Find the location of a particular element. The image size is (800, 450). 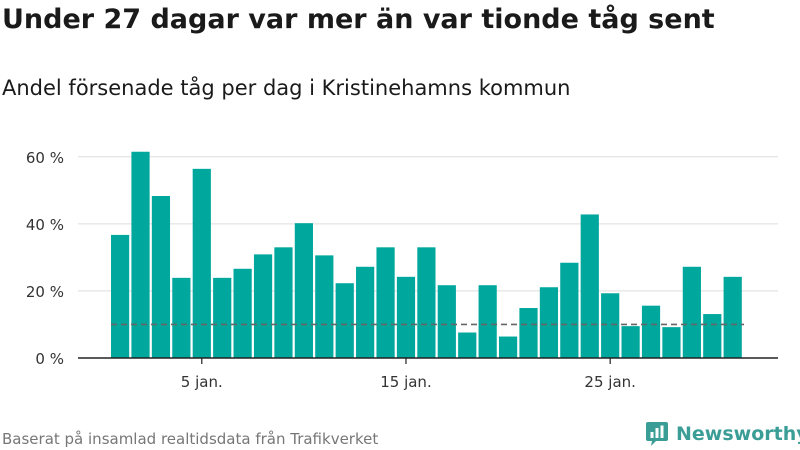

newsworthy-logo-icon is located at coordinates (657, 434).